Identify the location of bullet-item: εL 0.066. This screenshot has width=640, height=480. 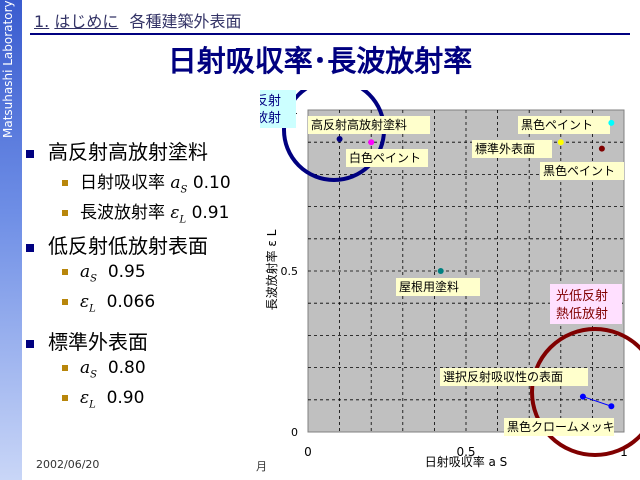
(108, 303).